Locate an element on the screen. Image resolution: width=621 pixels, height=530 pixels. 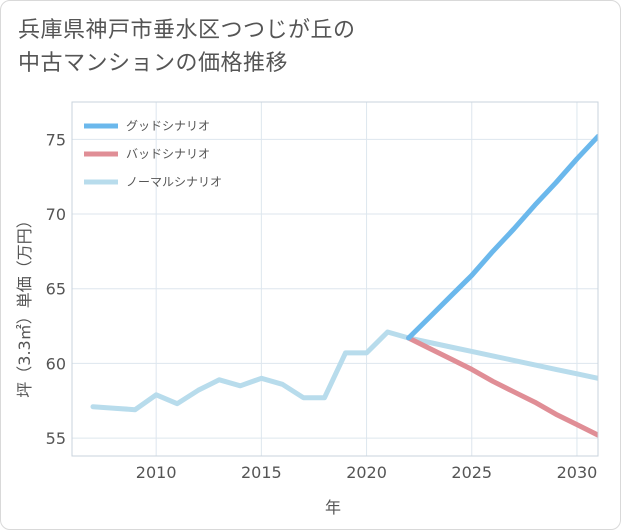
chart-title-line-1: 兵庫県神戸市垂水区つつじが丘の is located at coordinates (187, 30).